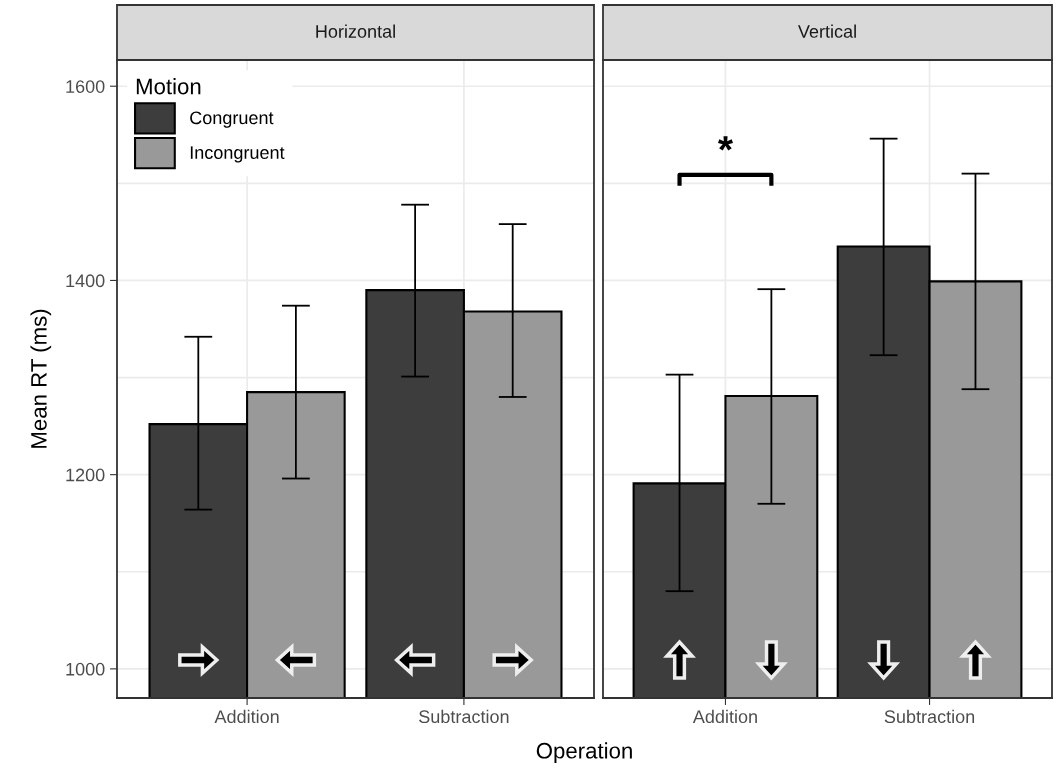  What do you see at coordinates (355, 31) in the screenshot?
I see `chart-title: Horizontal` at bounding box center [355, 31].